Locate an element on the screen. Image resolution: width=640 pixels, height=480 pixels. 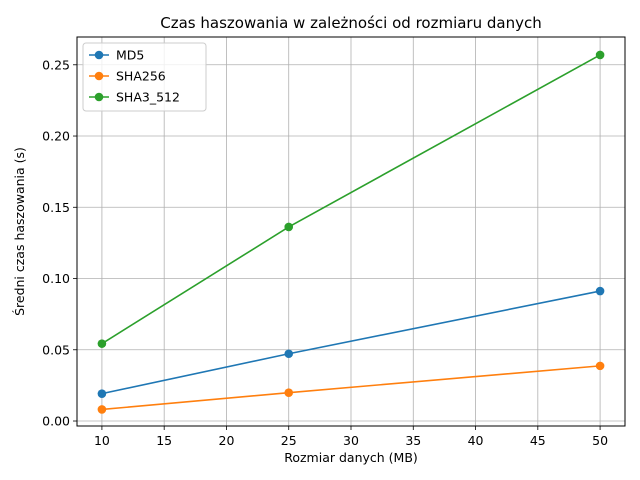
y-axis: 0.00 0.05 0.10 0.15 0.20 0.25 is located at coordinates (59, 243).